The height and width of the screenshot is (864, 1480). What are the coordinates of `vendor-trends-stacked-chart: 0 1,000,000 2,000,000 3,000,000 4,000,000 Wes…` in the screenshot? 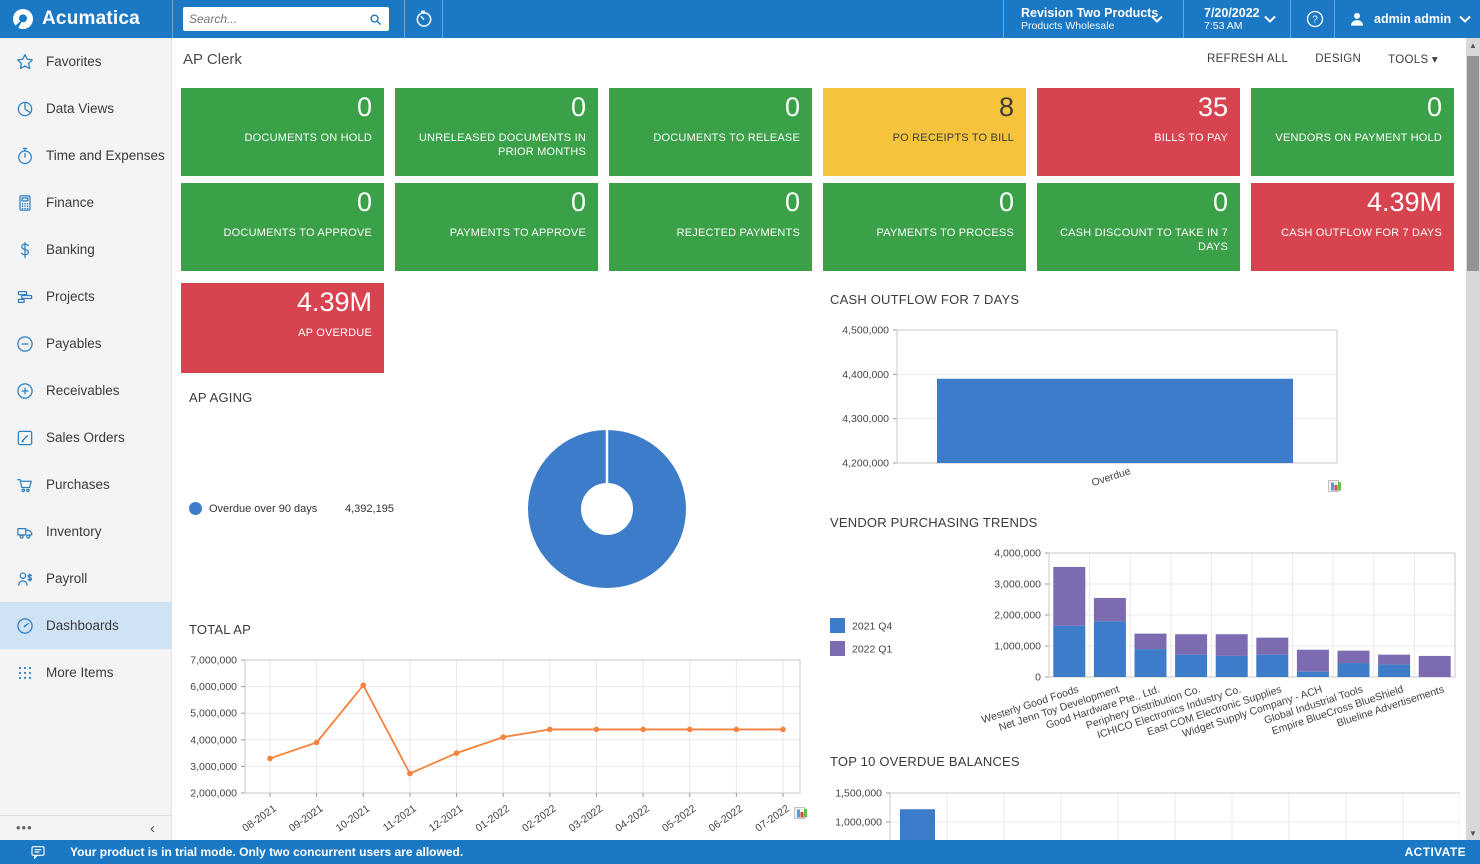 It's located at (1145, 659).